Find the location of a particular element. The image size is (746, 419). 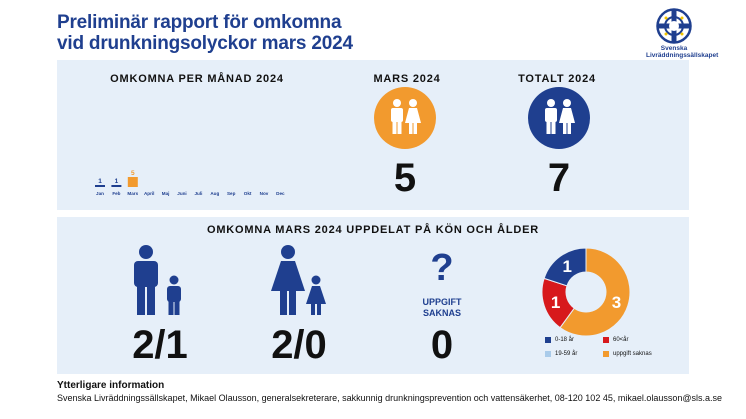

legend-item: uppgift saknas is located at coordinates (627, 354).